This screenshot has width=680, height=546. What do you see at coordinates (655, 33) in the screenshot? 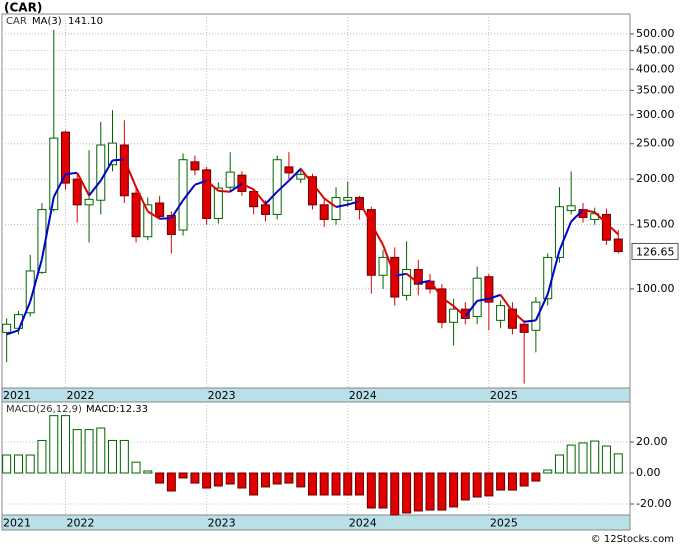
I see `y-tick-label: 500.00` at bounding box center [655, 33].